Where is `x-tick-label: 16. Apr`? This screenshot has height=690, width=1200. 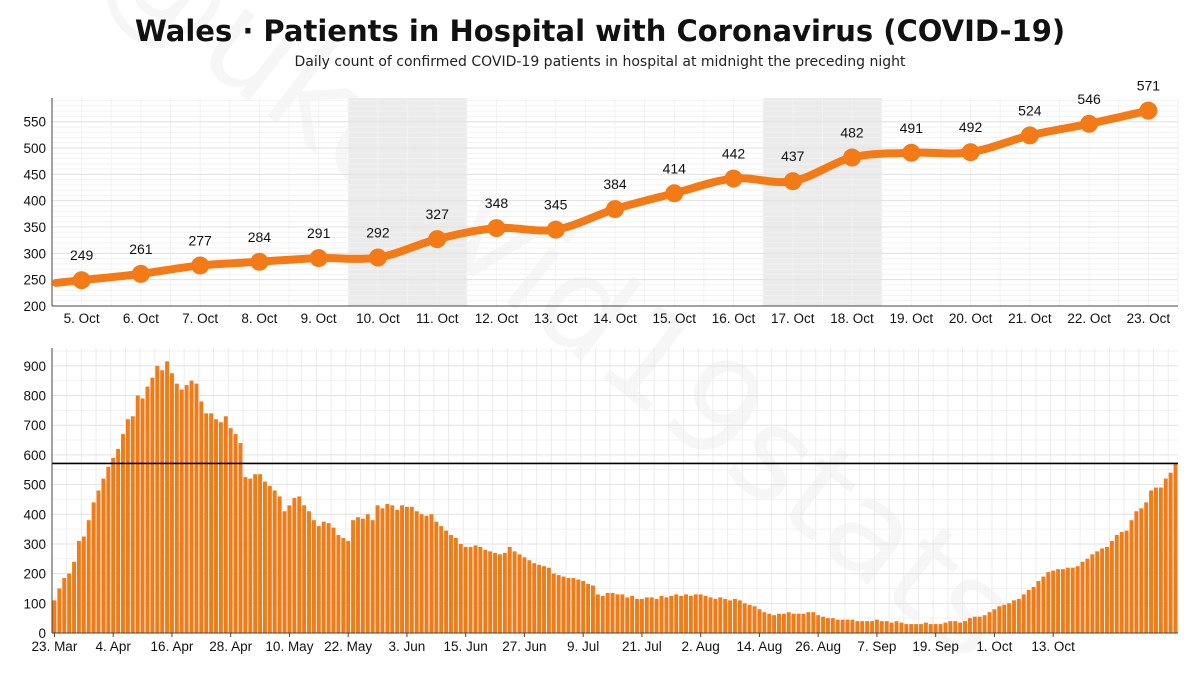
x-tick-label: 16. Apr is located at coordinates (172, 646).